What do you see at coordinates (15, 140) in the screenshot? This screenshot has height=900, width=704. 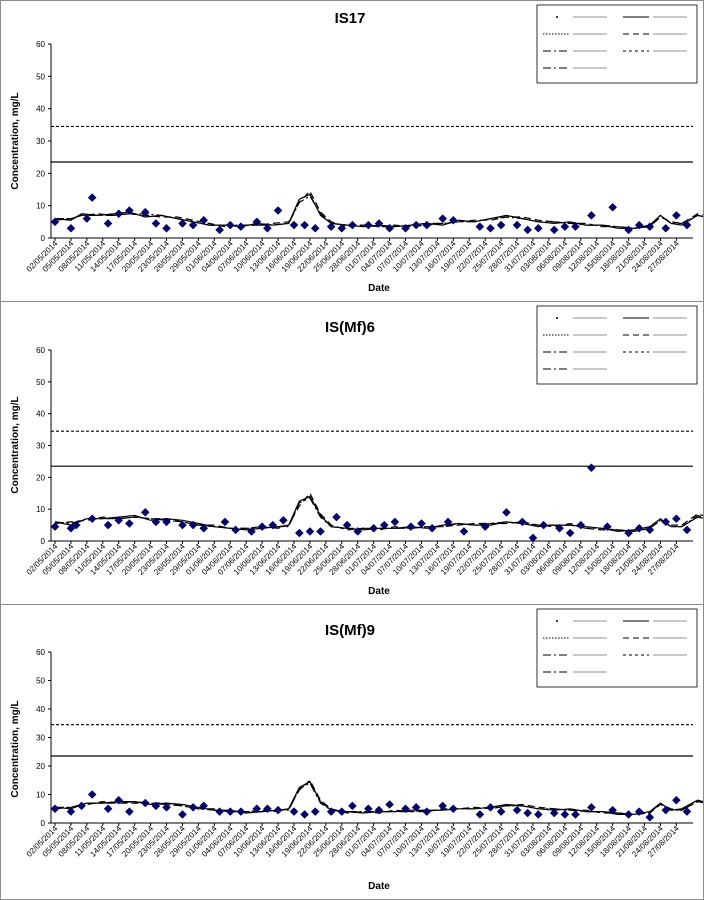 I see `y-axis-label: Concentration, mg/L` at bounding box center [15, 140].